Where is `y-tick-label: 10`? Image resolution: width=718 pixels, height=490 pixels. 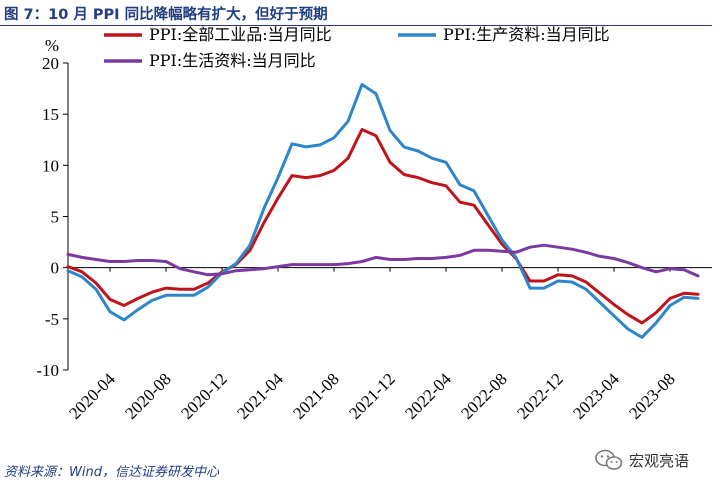
y-tick-label: 10 is located at coordinates (50, 165).